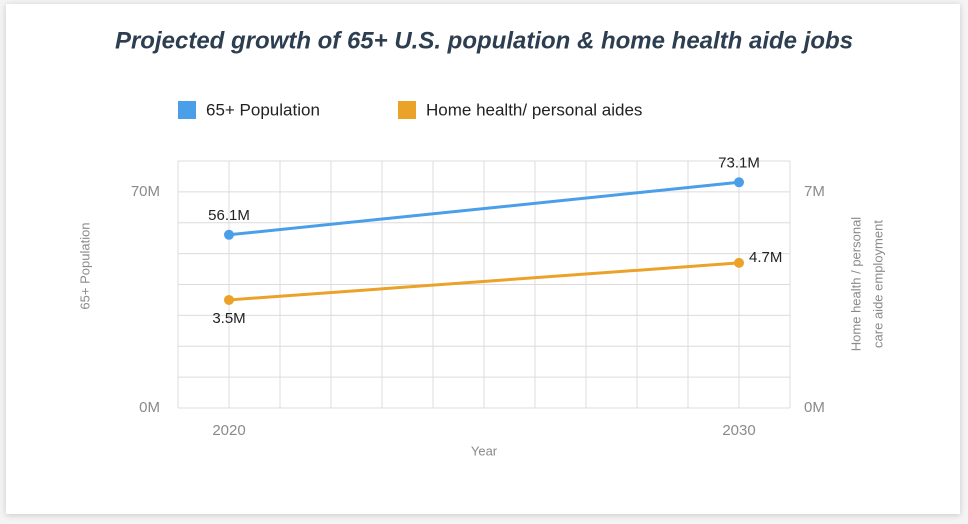 This screenshot has height=524, width=968. What do you see at coordinates (738, 430) in the screenshot?
I see `x-tick-label: 2030` at bounding box center [738, 430].